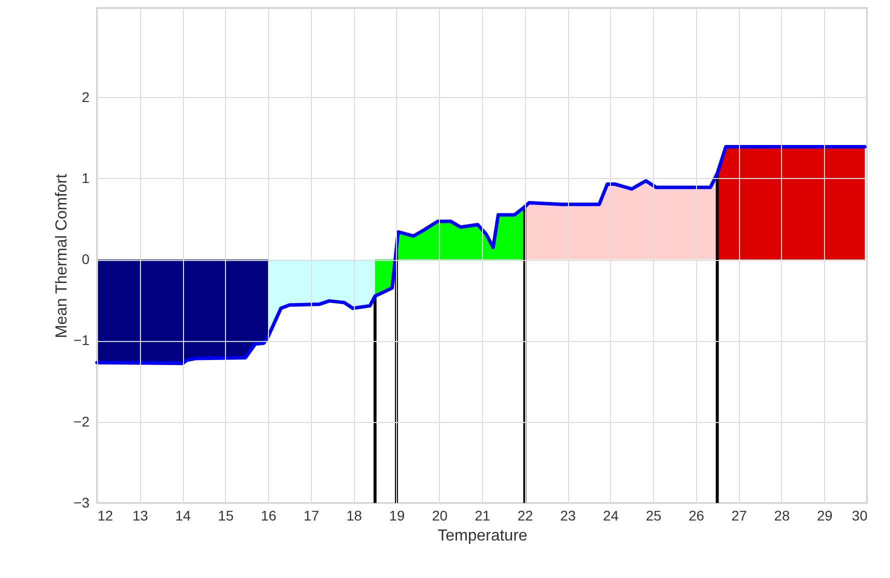 The height and width of the screenshot is (578, 890). Describe the element at coordinates (568, 516) in the screenshot. I see `x-tick-label: 23` at that location.